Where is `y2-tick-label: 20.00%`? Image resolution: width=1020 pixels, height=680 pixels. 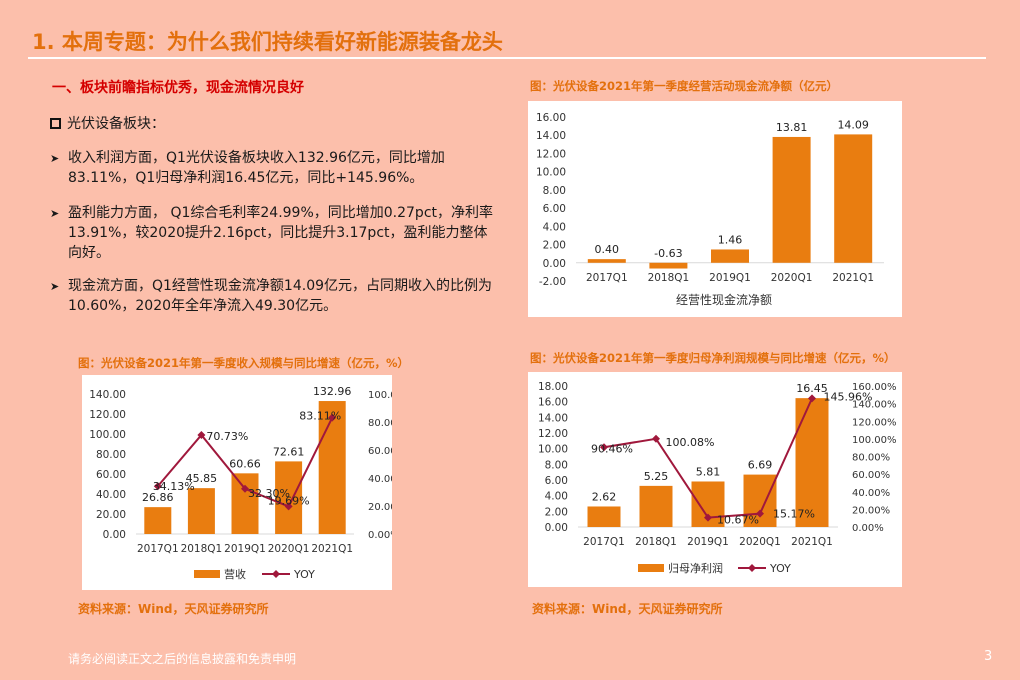 y2-tick-label: 20.00% is located at coordinates (380, 507).